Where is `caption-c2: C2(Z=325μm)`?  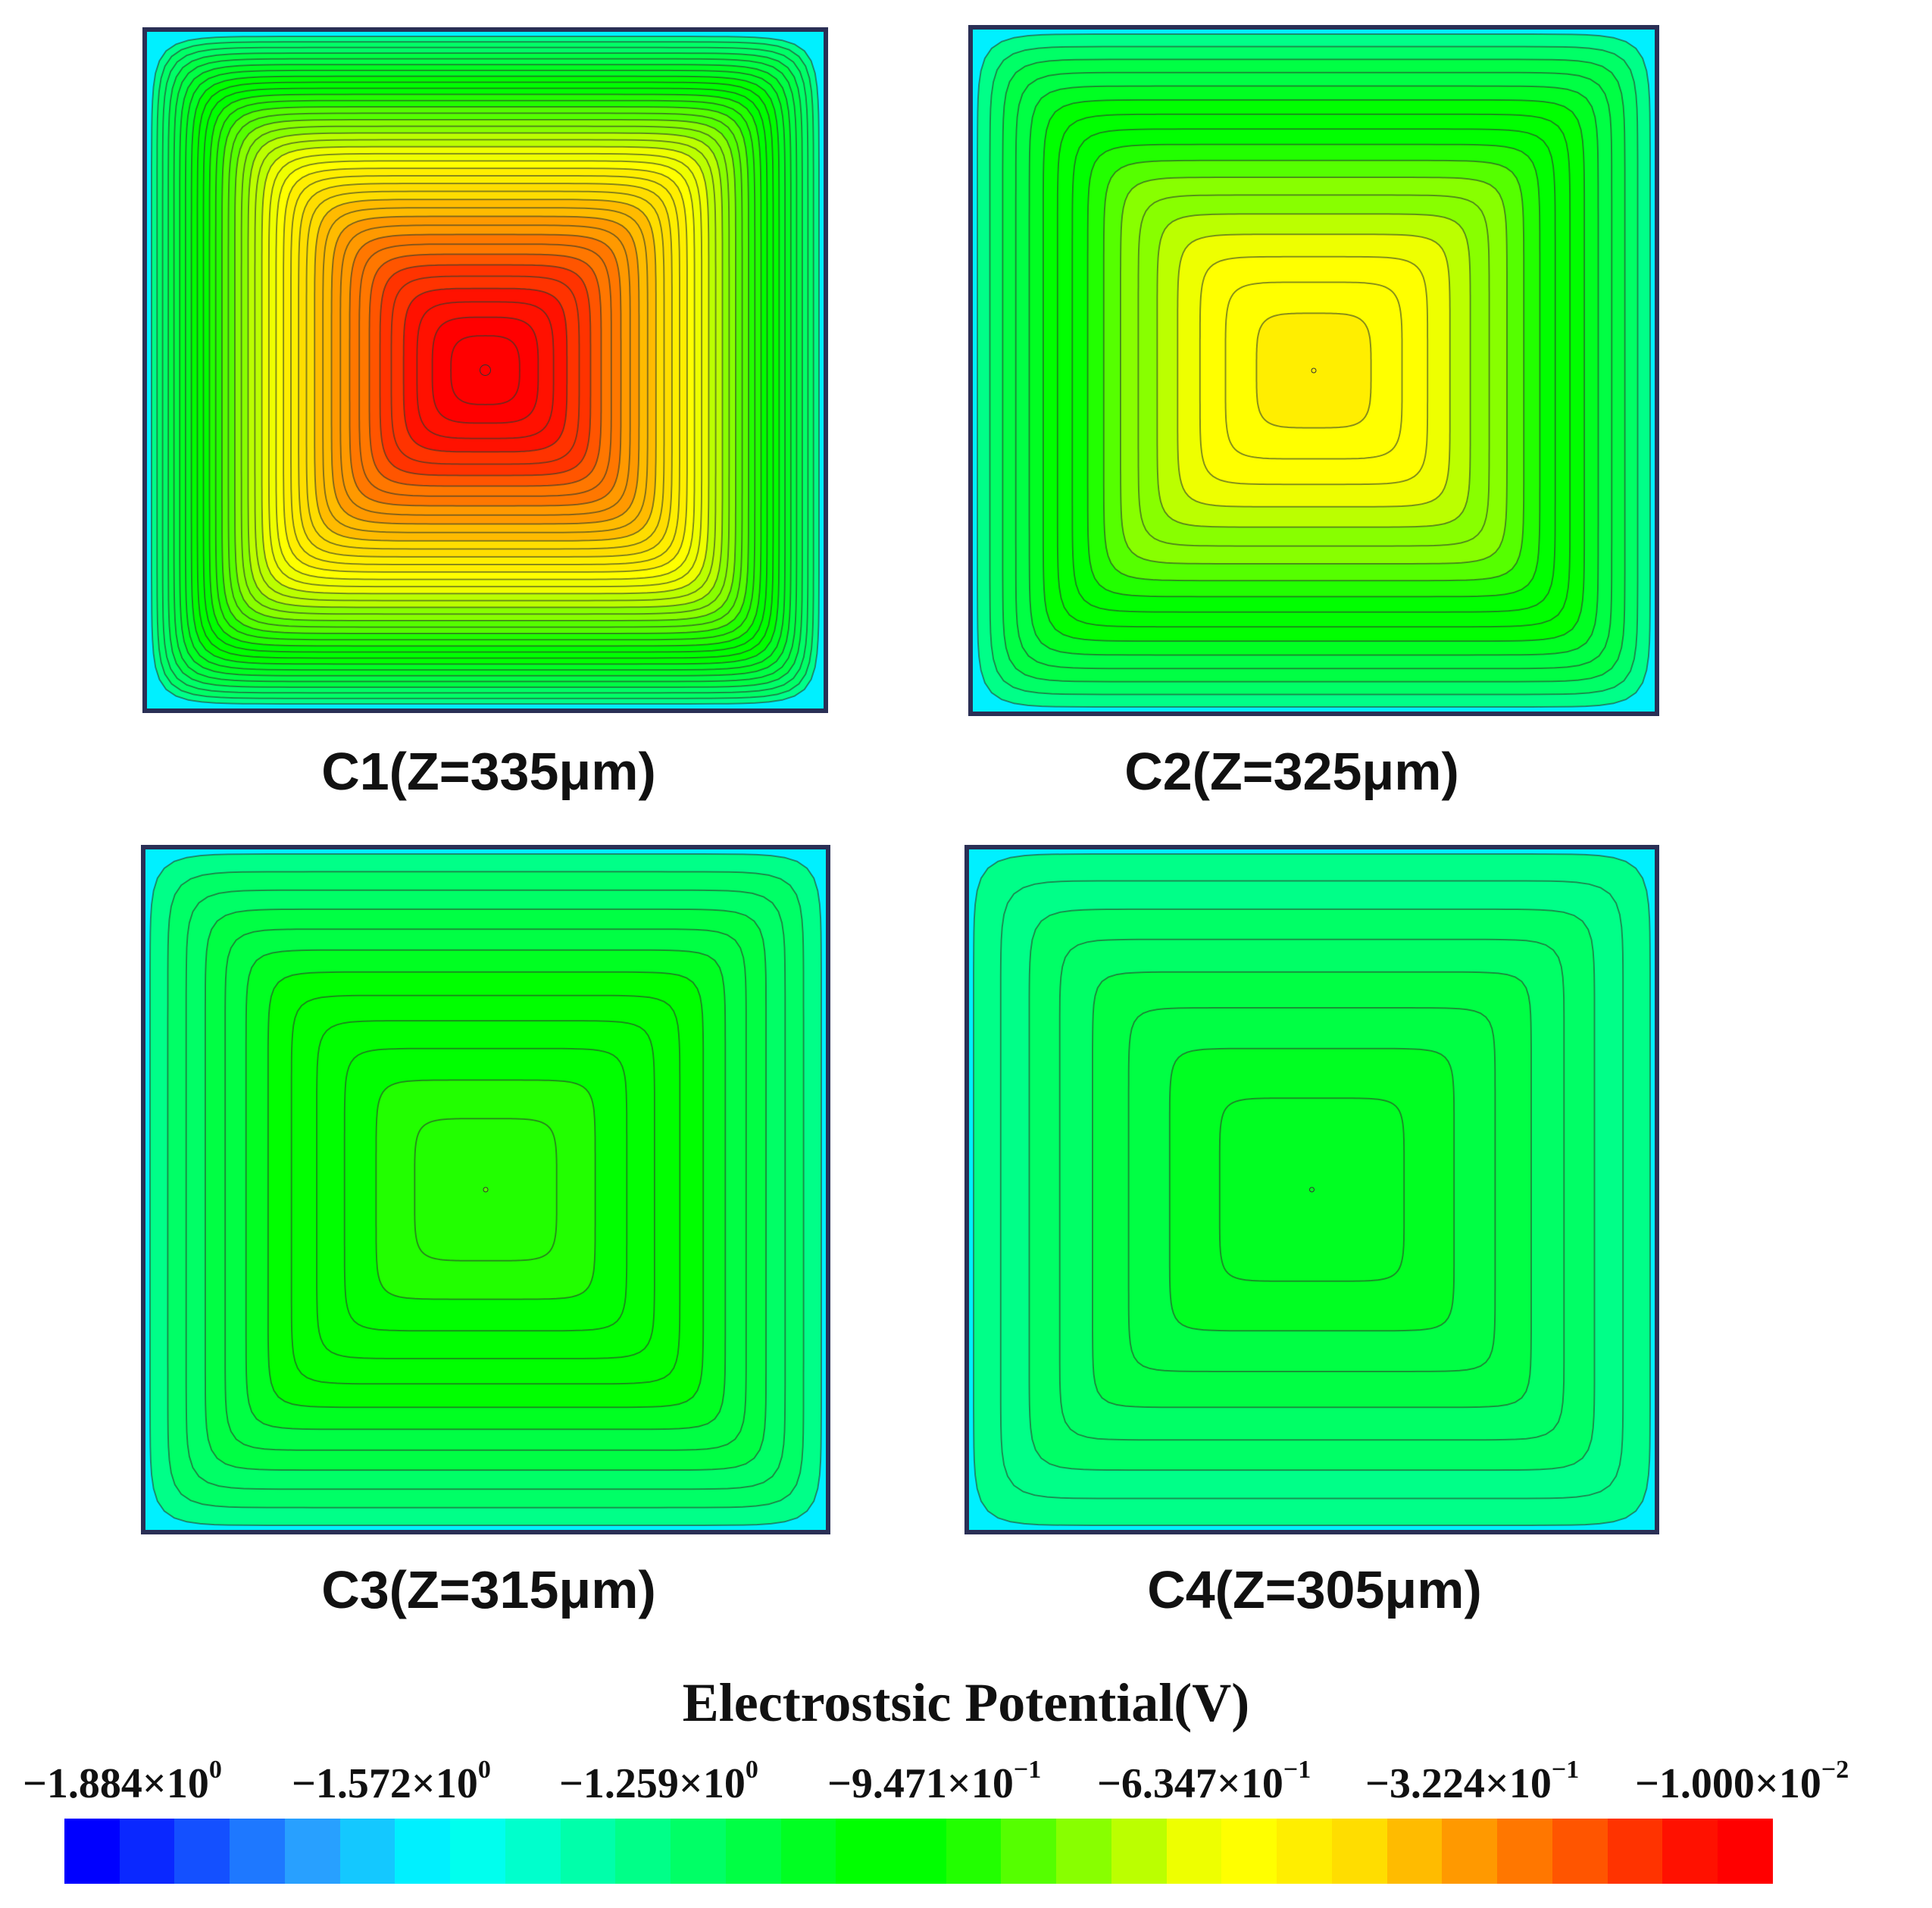 caption-c2: C2(Z=325μm) is located at coordinates (1291, 771).